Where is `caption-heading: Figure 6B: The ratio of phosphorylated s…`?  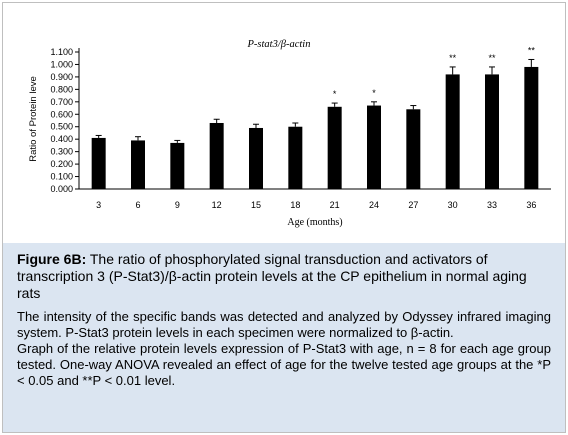 caption-heading: Figure 6B: The ratio of phosphorylated s… is located at coordinates (284, 276).